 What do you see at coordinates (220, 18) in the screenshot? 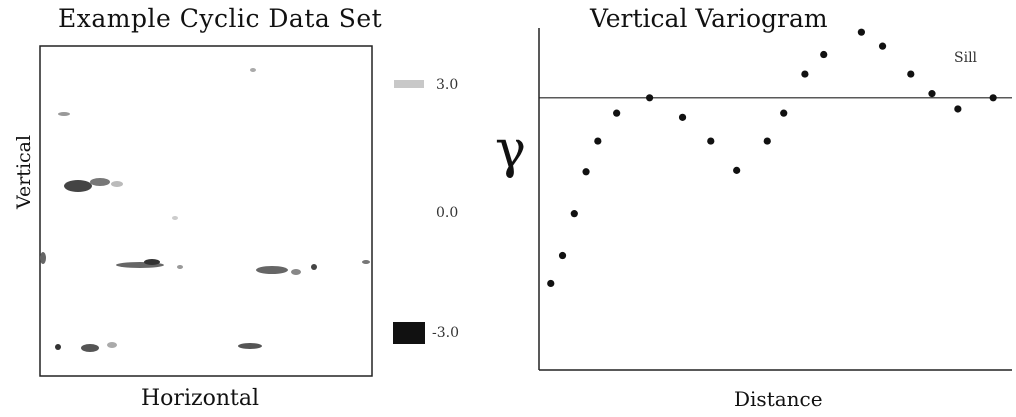
I see `left-chart-title: Example Cyclic Data Set` at bounding box center [220, 18].